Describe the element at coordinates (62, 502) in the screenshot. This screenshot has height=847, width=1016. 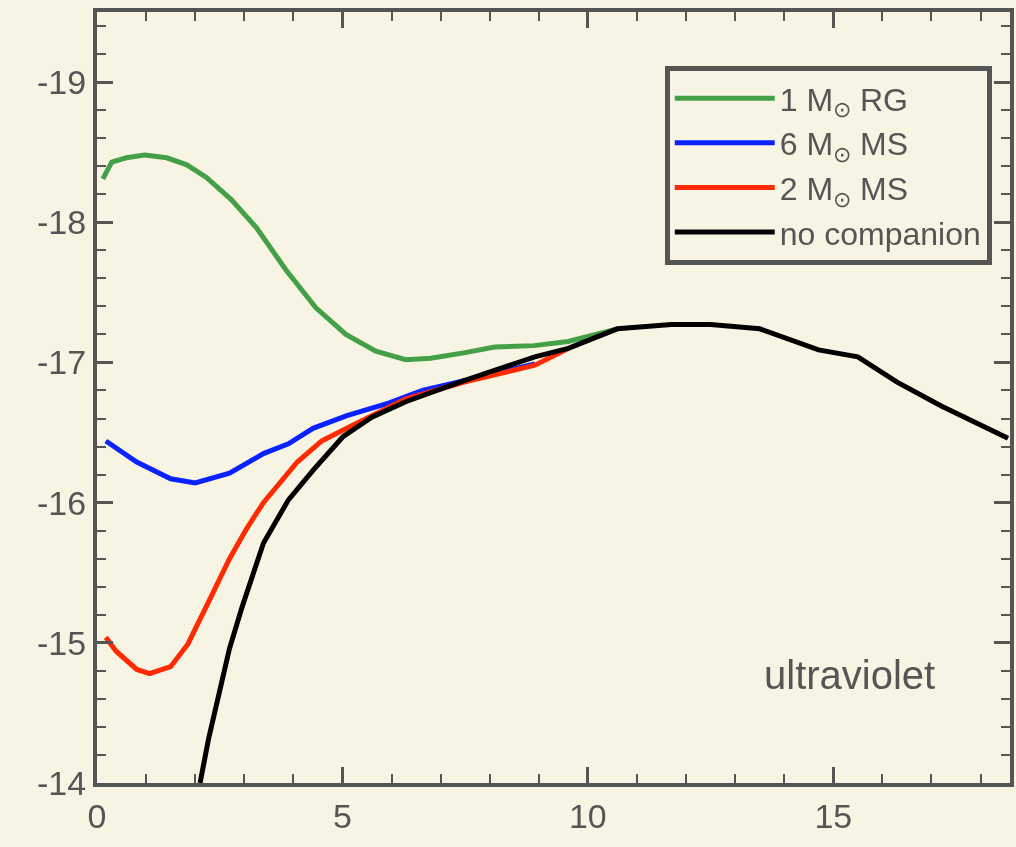
I see `y-tick-label: -16` at that location.